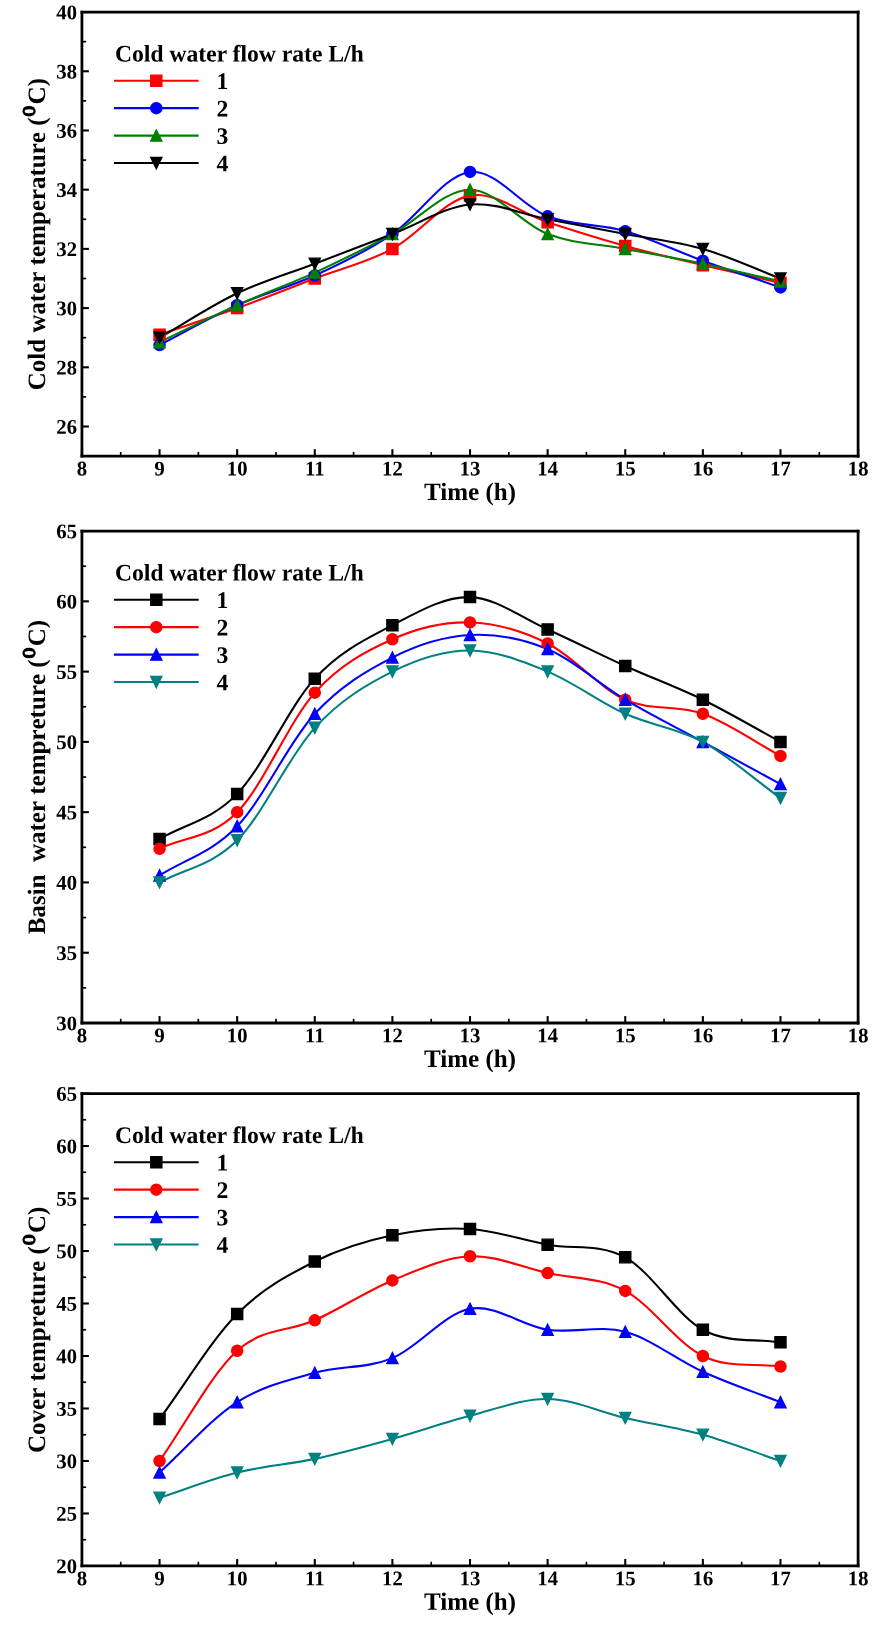  I want to click on y-tick-label: 38, so click(67, 71).